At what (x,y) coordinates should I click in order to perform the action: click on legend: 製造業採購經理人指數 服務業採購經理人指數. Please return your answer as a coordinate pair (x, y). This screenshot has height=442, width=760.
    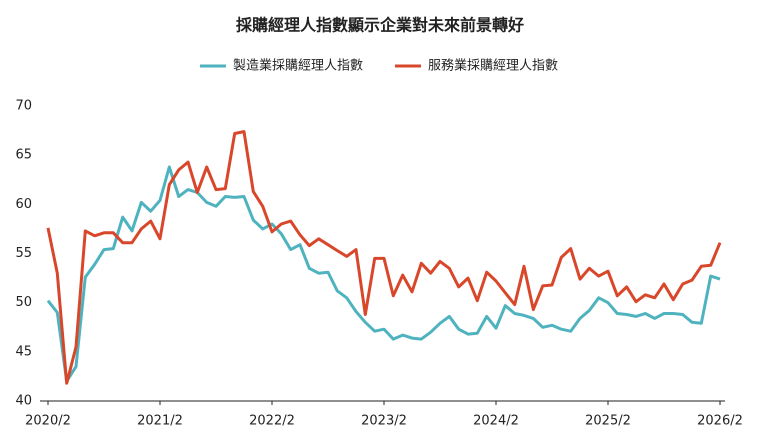
    Looking at the image, I should click on (379, 66).